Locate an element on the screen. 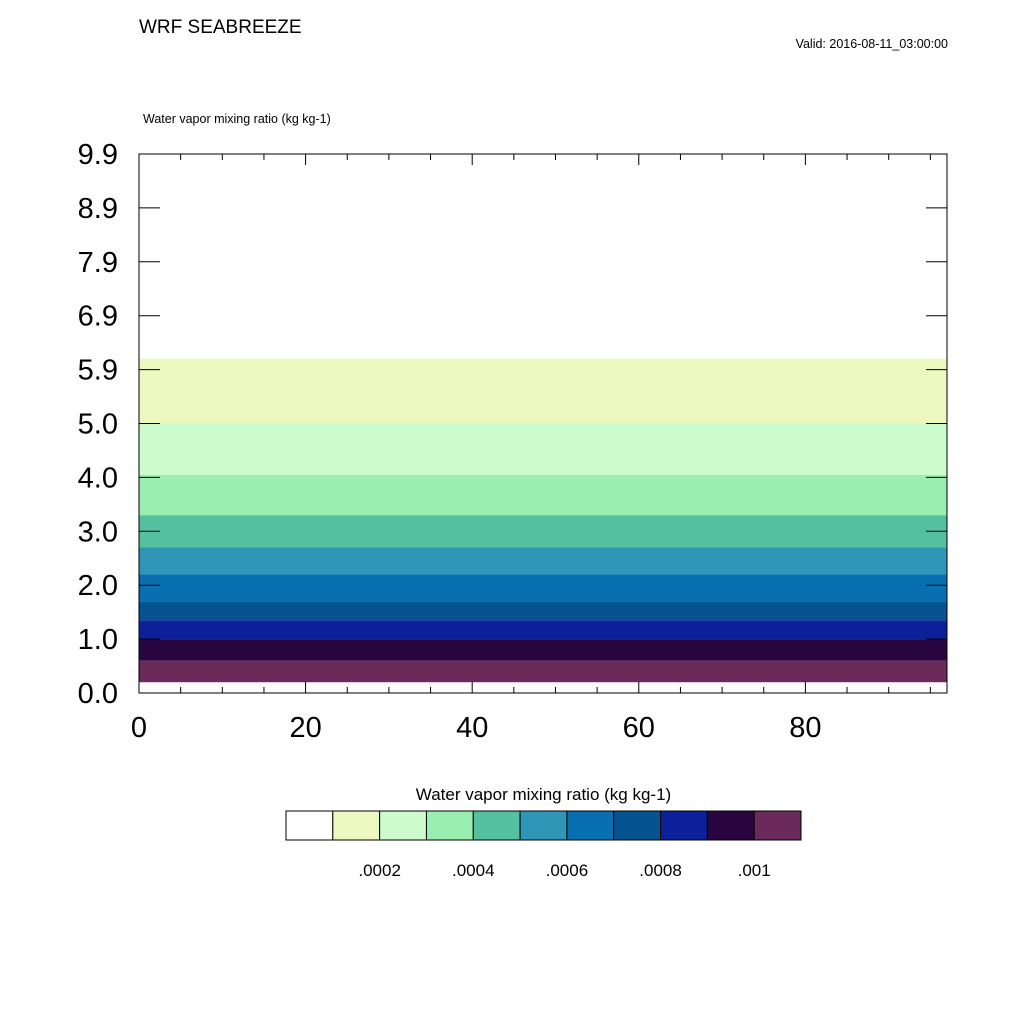 This screenshot has height=1024, width=1024. valid-time: Valid: 2016-08-11_03:00:00 is located at coordinates (871, 44).